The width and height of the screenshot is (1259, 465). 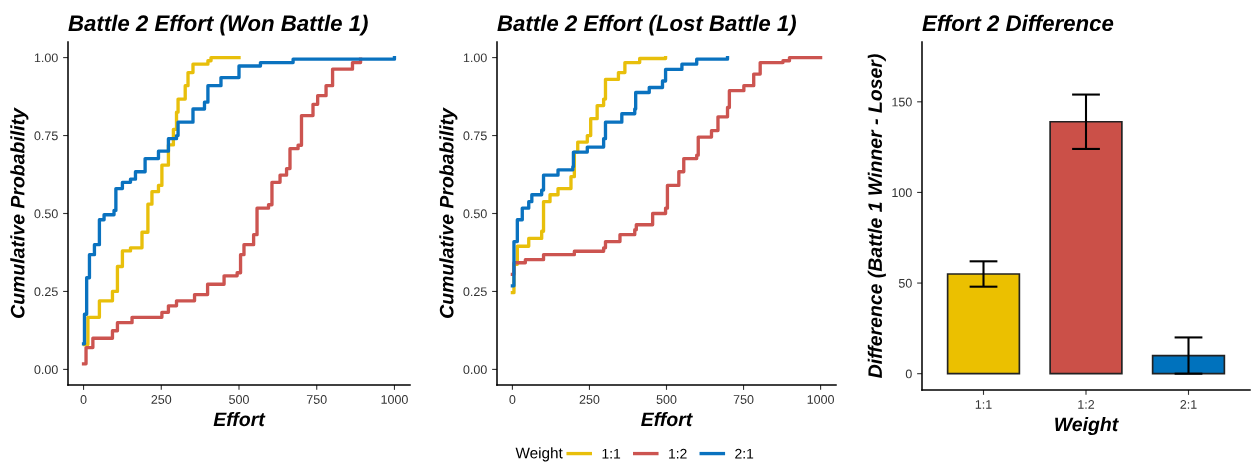 What do you see at coordinates (902, 193) in the screenshot?
I see `y-tick-label: 100` at bounding box center [902, 193].